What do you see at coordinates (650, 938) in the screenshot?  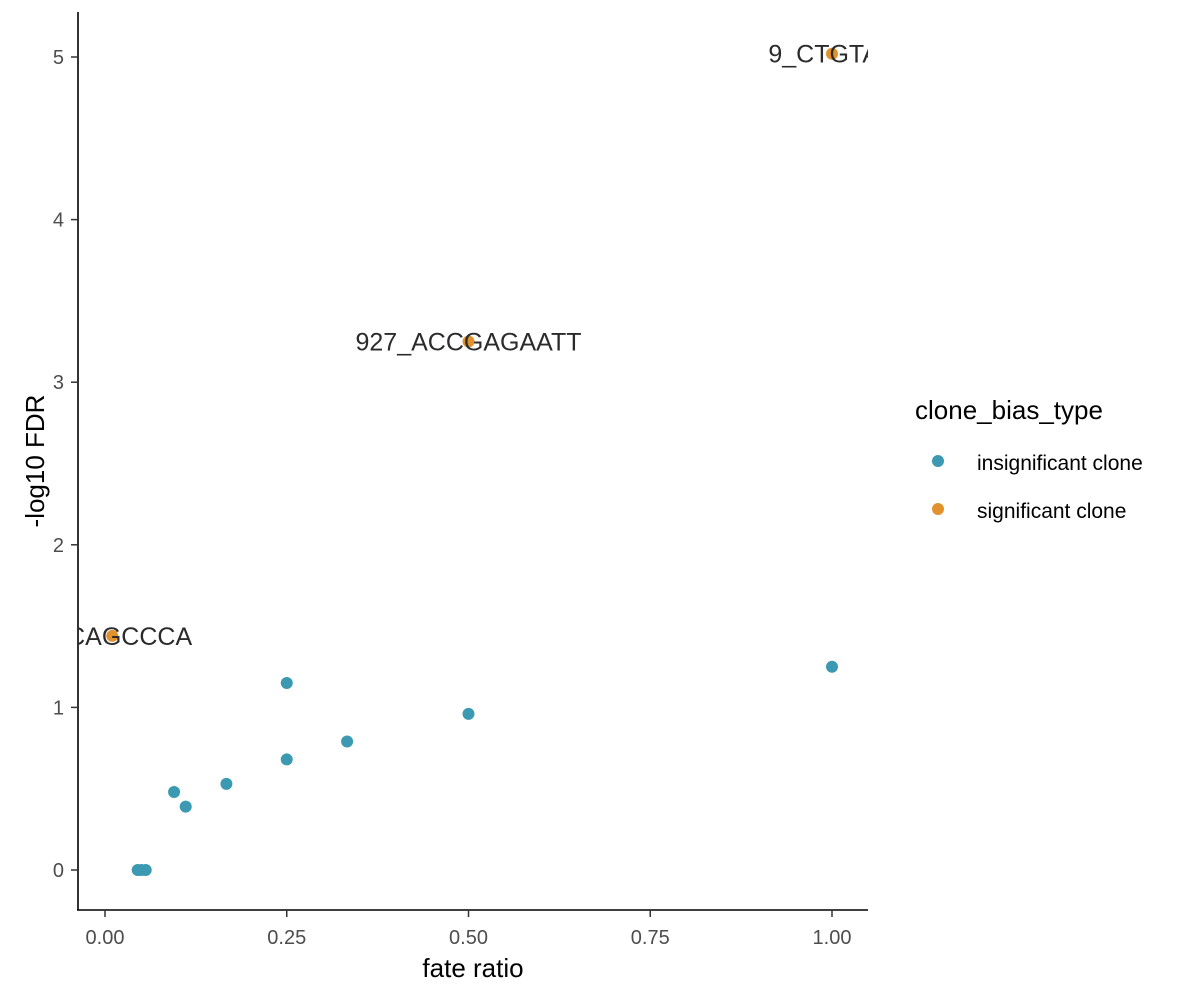 I see `x-tick-label: 0.75` at bounding box center [650, 938].